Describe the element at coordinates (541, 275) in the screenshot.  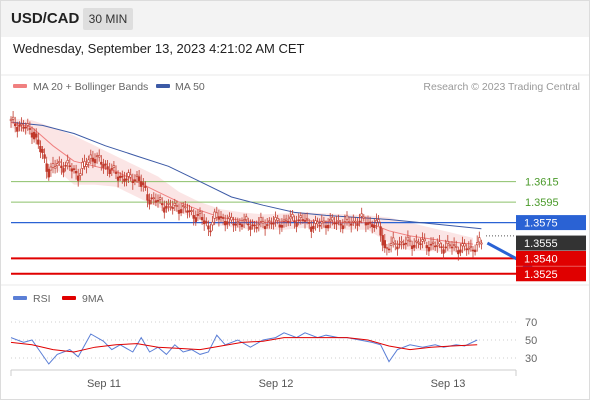
I see `level-label-1.3525: 1.3525` at that location.